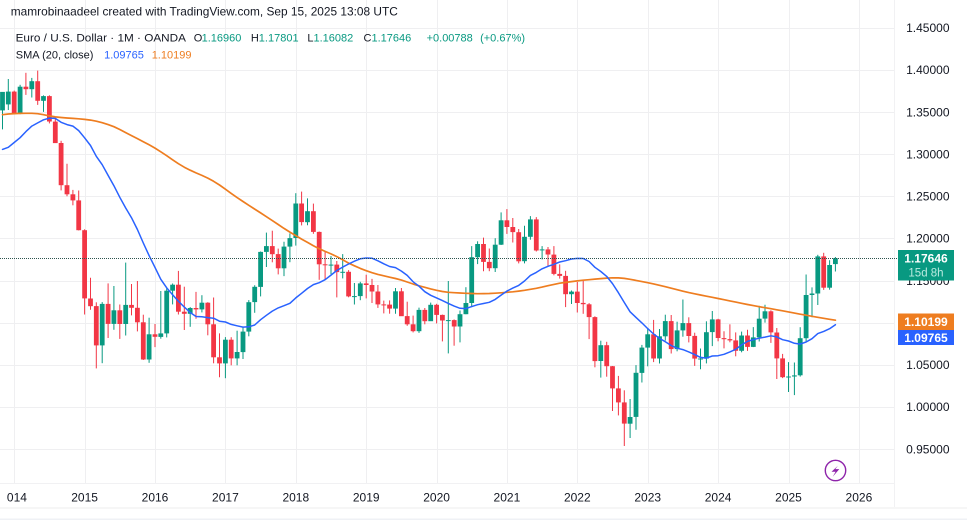  What do you see at coordinates (577, 498) in the screenshot?
I see `svg-text: 2022` at bounding box center [577, 498].